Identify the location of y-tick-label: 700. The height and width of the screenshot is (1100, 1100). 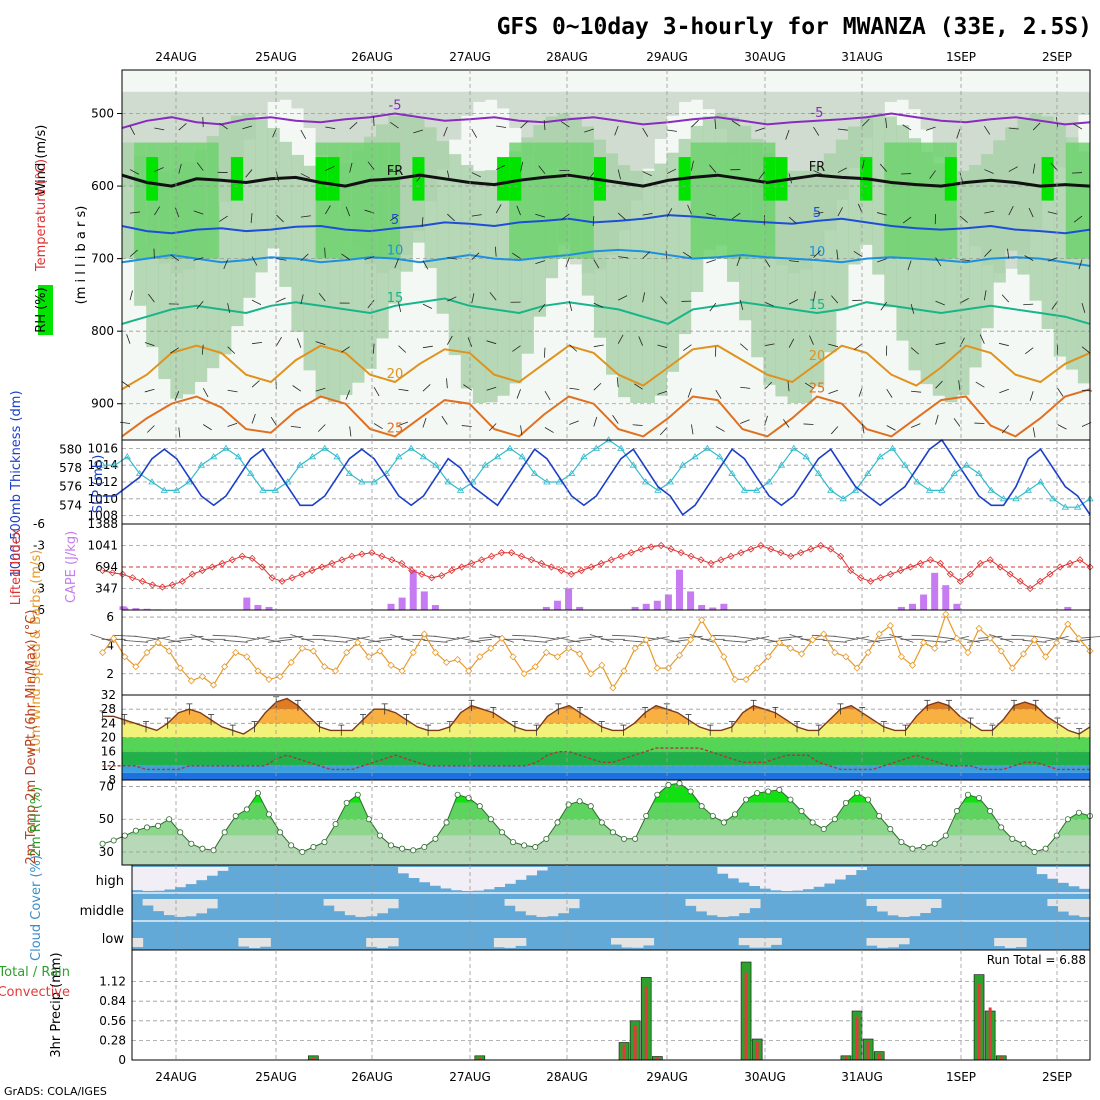
(102, 259).